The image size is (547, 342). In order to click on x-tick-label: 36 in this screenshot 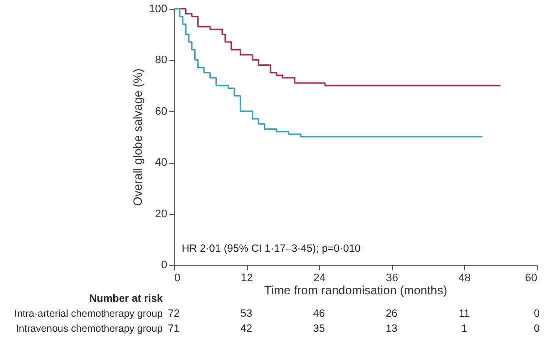, I will do `click(392, 278)`.